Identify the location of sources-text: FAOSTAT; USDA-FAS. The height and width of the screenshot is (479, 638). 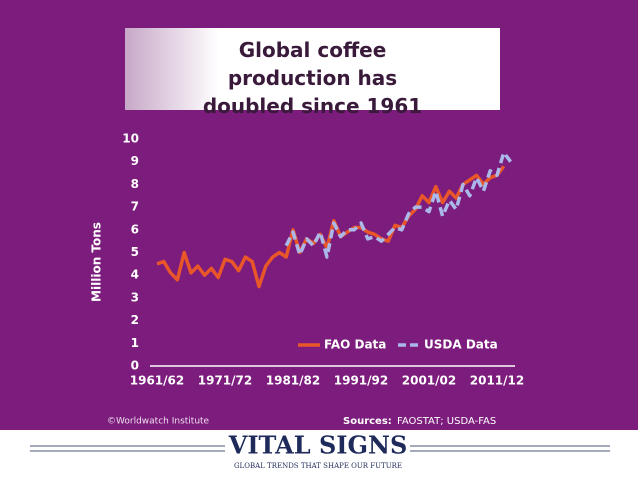
(446, 421).